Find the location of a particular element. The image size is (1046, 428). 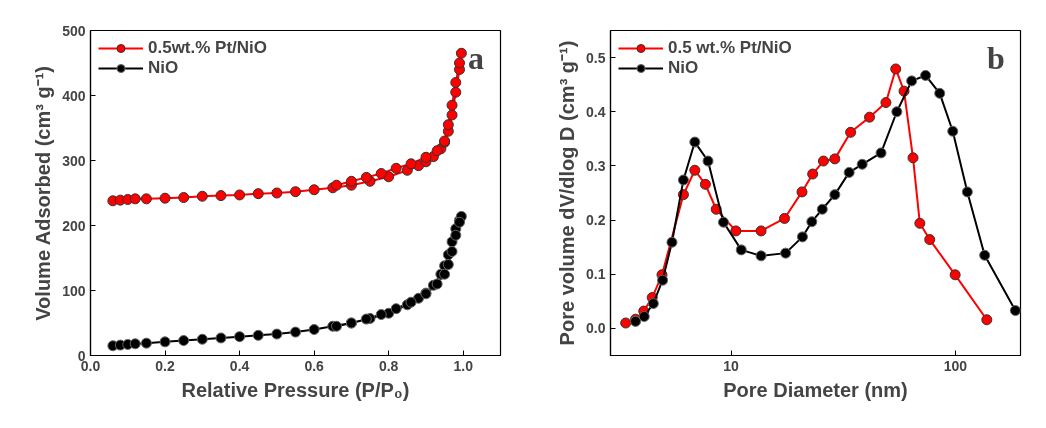

x-tick-label: 100 is located at coordinates (955, 365).